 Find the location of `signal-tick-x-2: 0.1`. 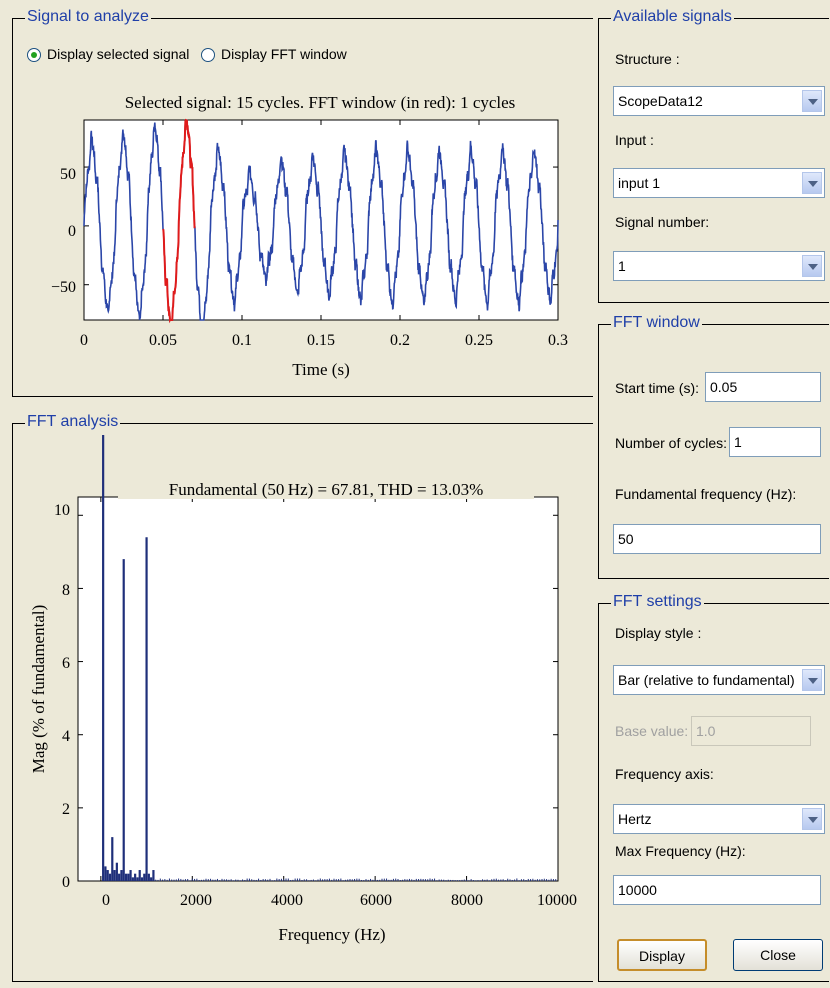

signal-tick-x-2: 0.1 is located at coordinates (242, 340).